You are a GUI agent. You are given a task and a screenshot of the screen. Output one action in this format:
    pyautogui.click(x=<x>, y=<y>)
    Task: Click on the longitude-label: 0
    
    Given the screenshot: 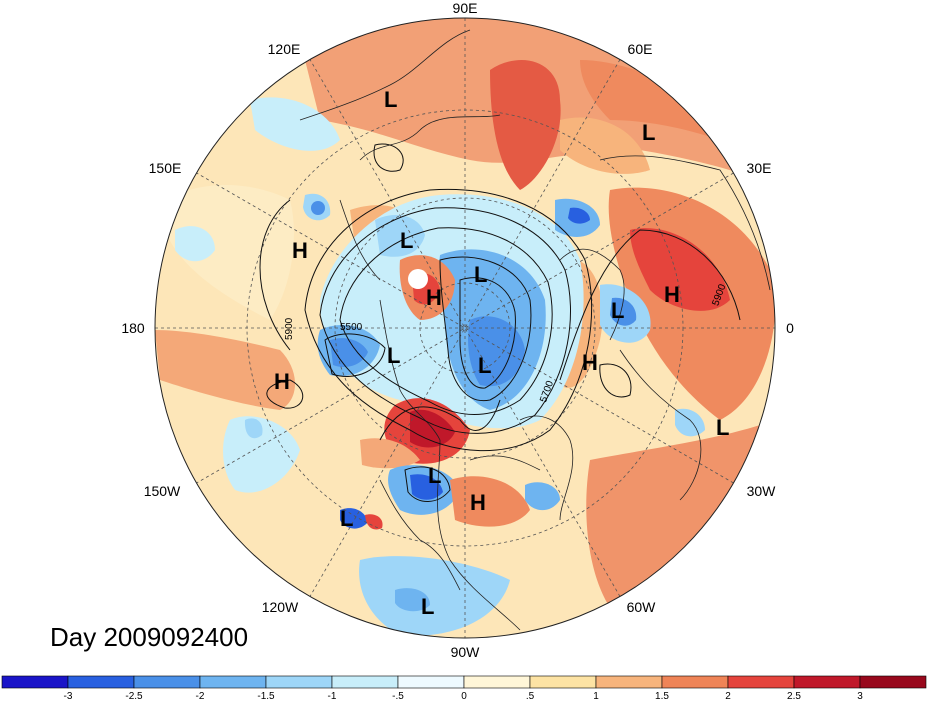 What is the action you would take?
    pyautogui.click(x=790, y=328)
    